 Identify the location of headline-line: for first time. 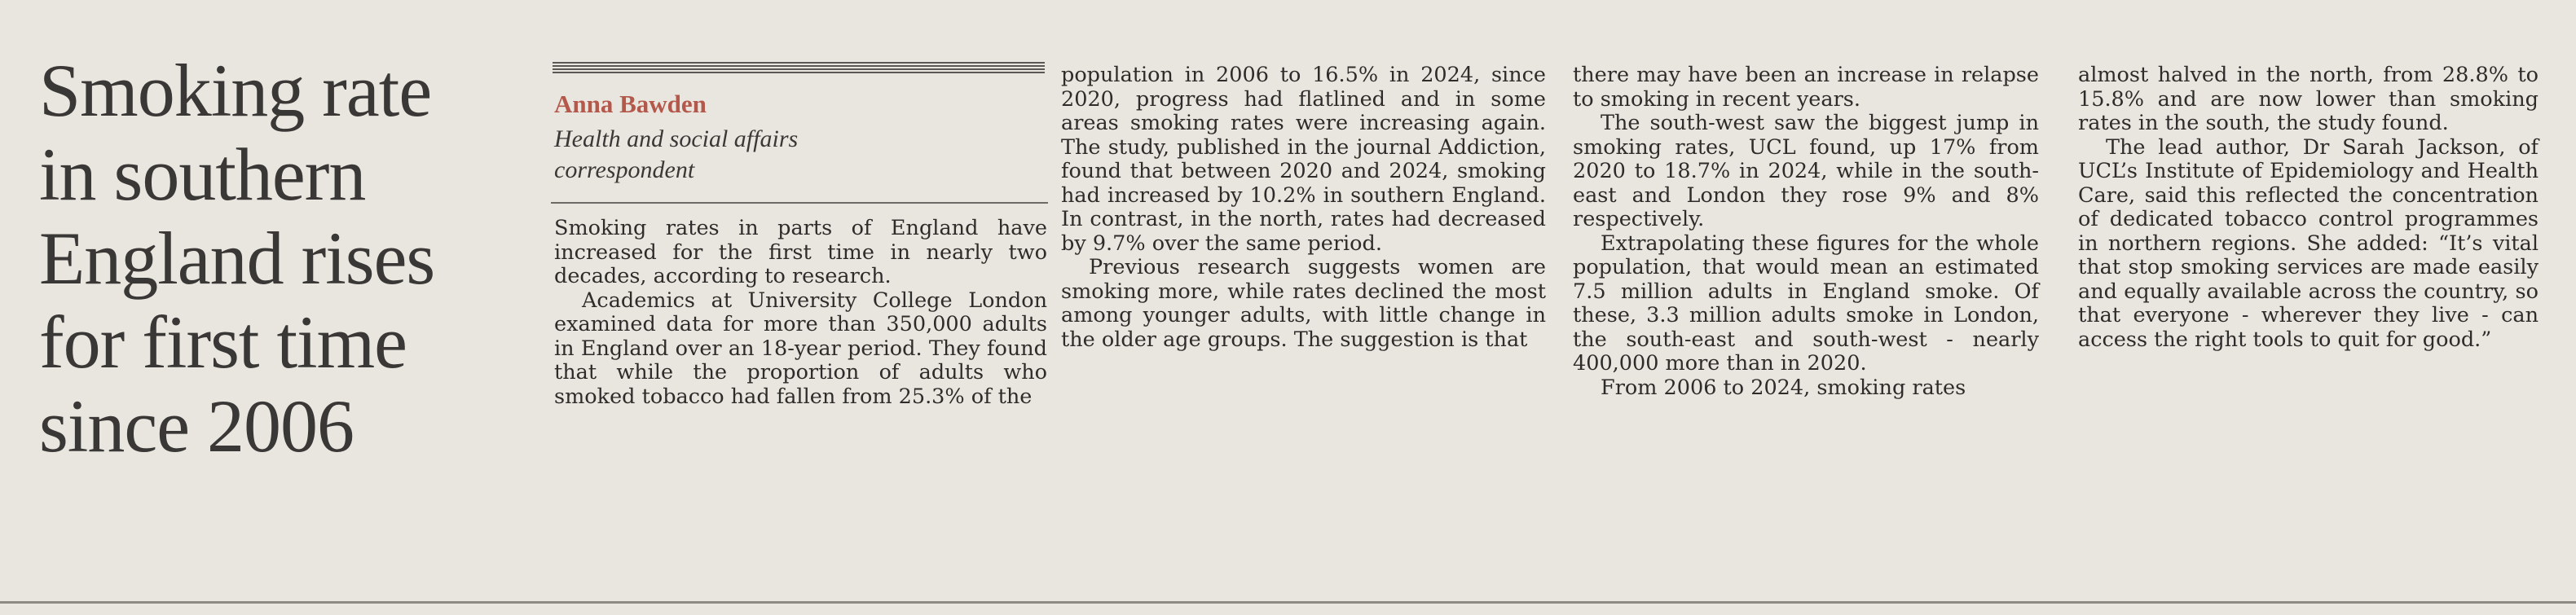
(223, 342).